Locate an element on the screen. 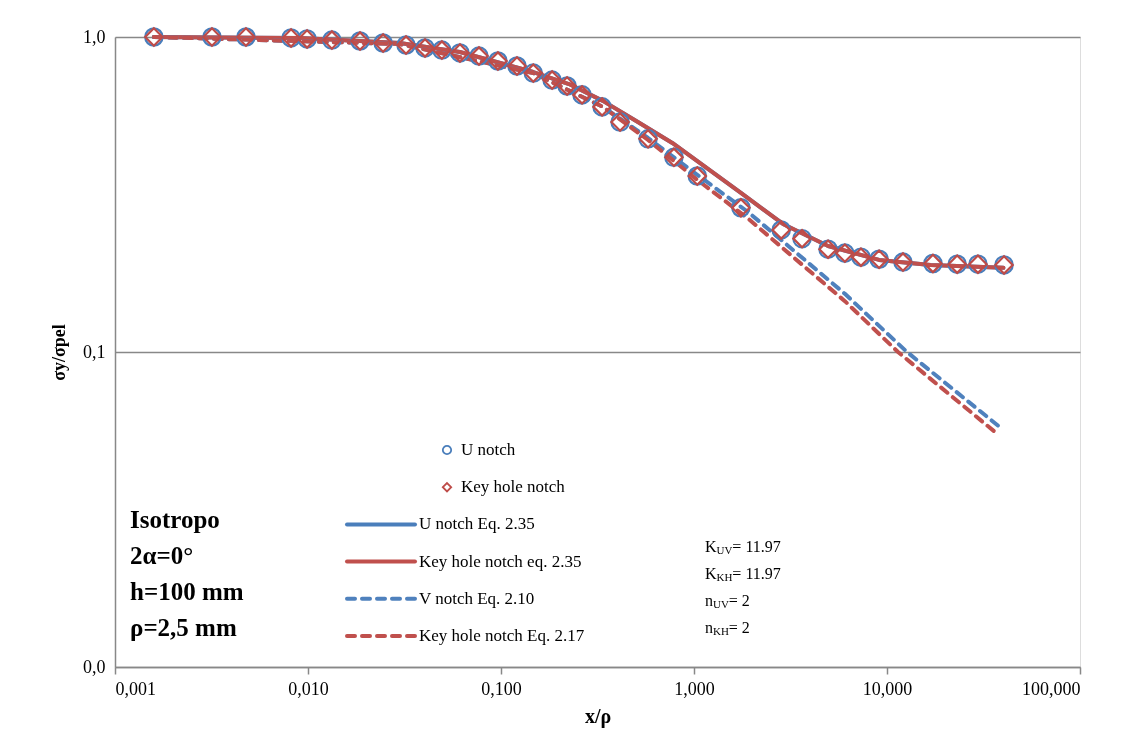 The height and width of the screenshot is (754, 1137). annotation: ρ=2,5 mm is located at coordinates (183, 627).